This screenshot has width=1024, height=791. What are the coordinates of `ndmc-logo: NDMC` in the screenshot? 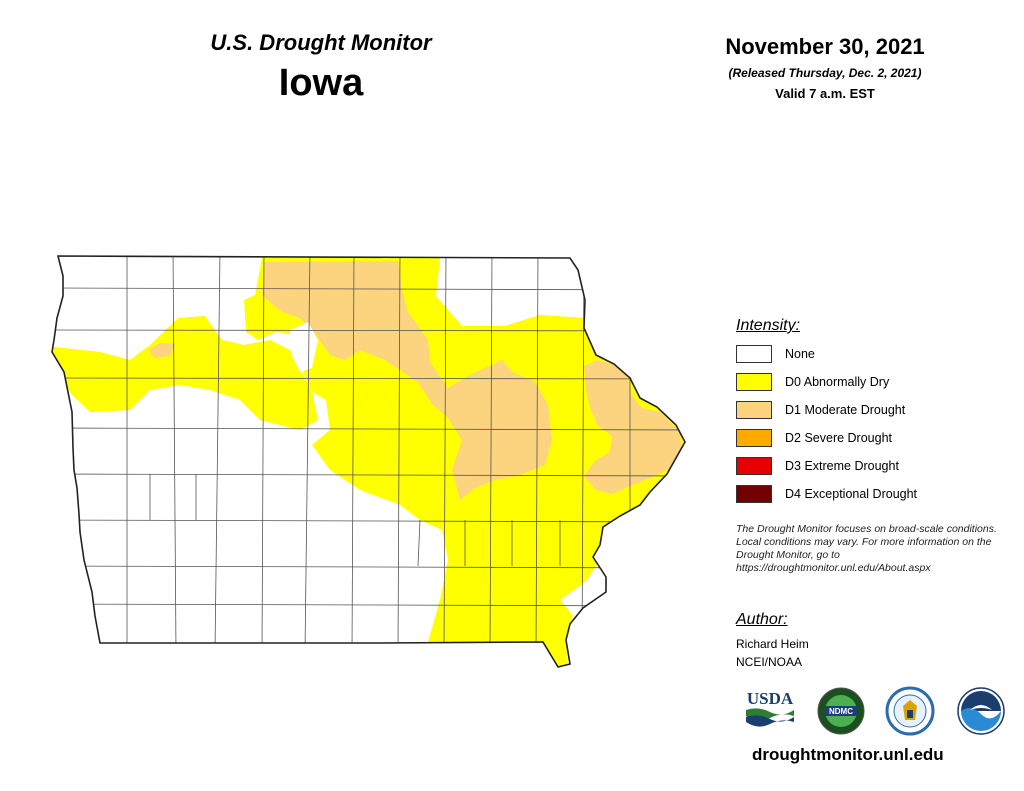 It's located at (841, 713).